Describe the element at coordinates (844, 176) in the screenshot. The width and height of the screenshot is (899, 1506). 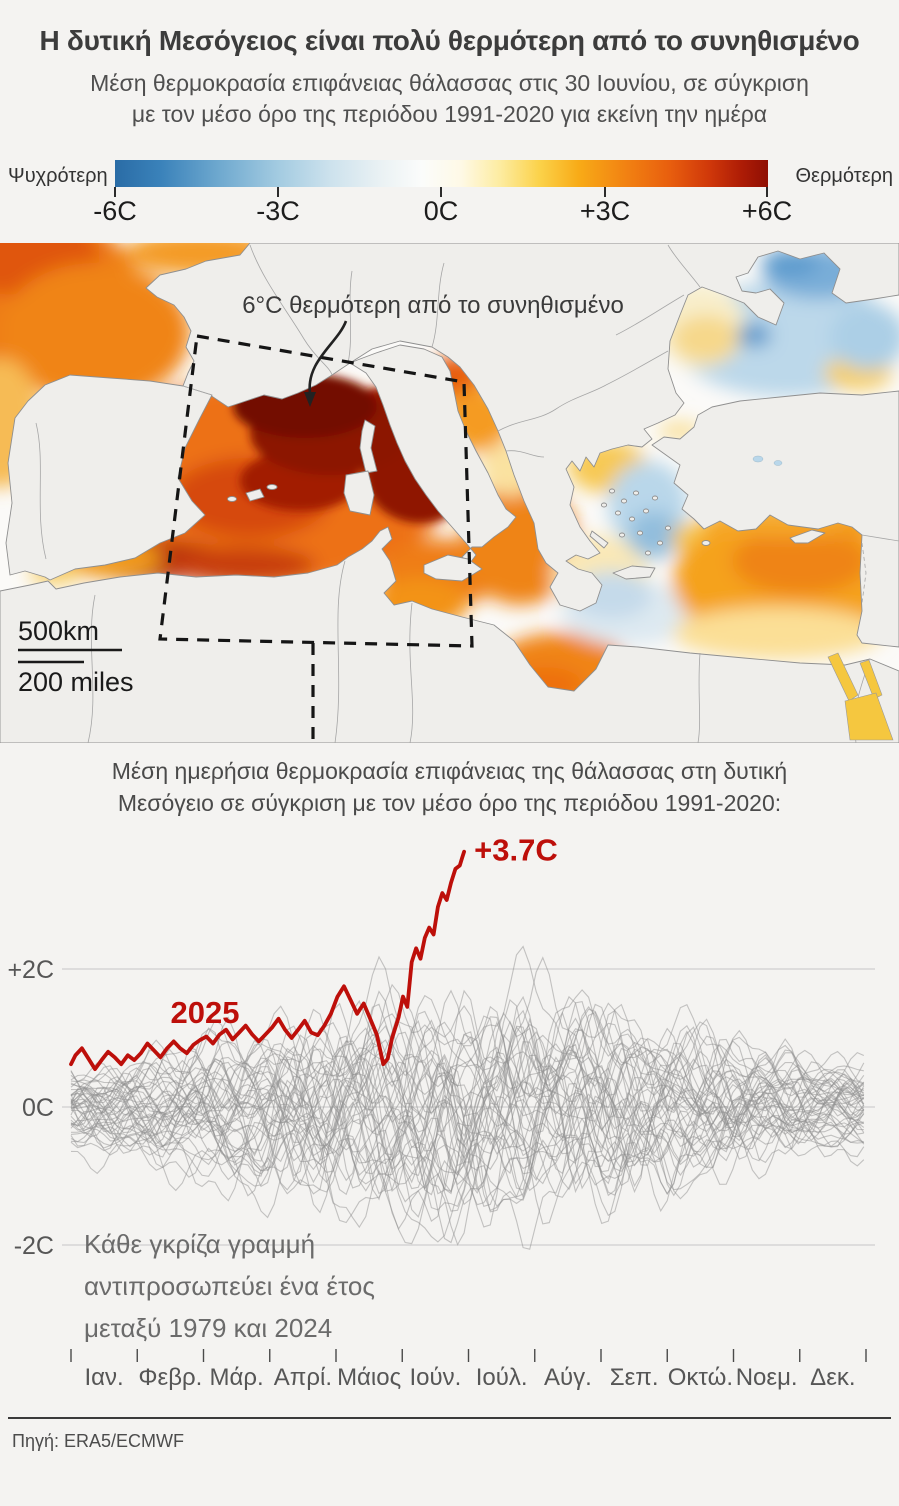
I see `legend-warmer-label: Θερμότερη` at that location.